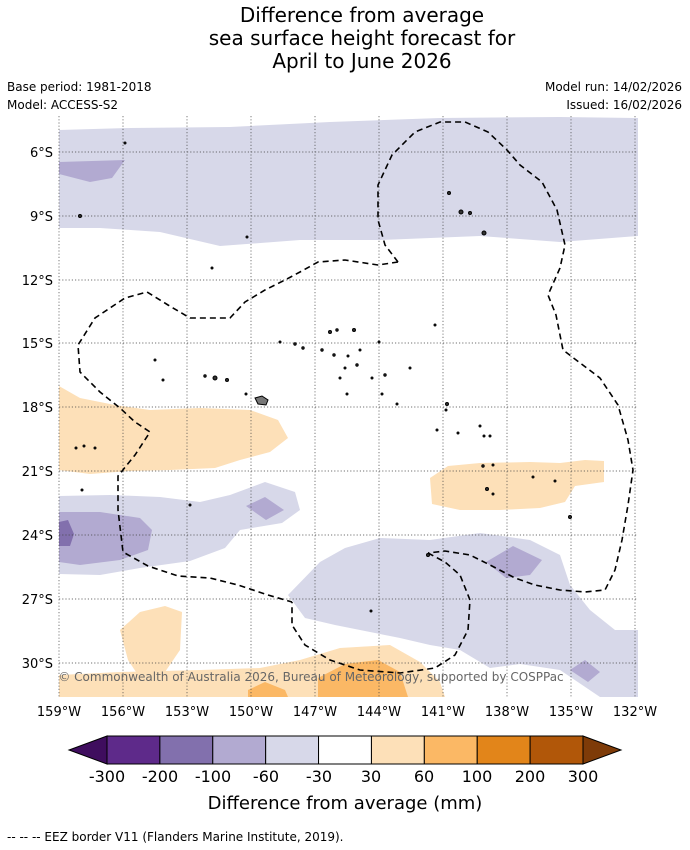 This screenshot has width=690, height=850. I want to click on colorbar-title: Difference from average (mm), so click(345, 803).